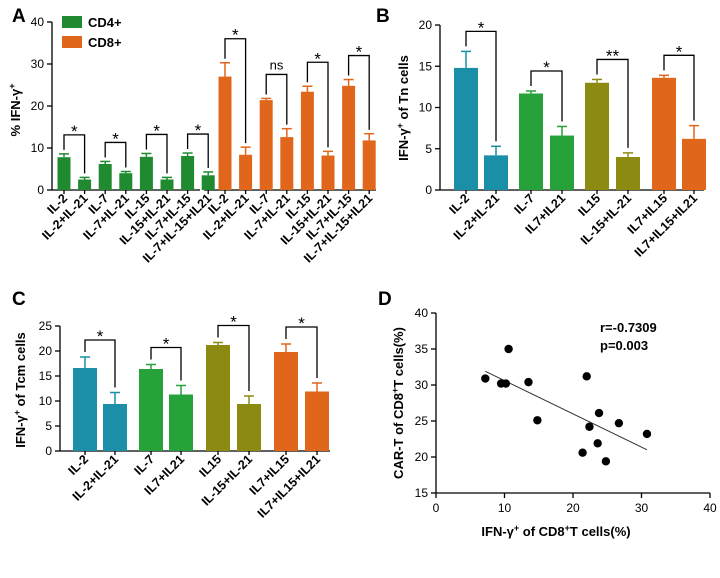 Image resolution: width=720 pixels, height=578 pixels. What do you see at coordinates (72, 42) in the screenshot?
I see `legend-swatch-cd8` at bounding box center [72, 42].